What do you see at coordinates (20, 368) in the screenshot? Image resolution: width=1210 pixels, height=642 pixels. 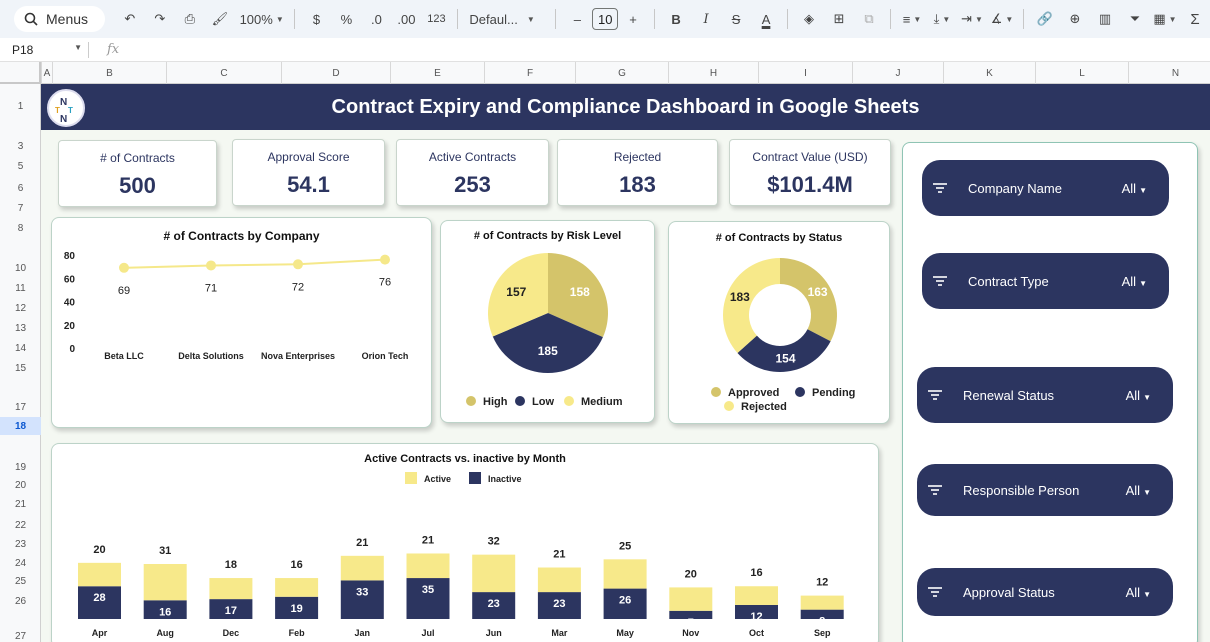 I see `row-header-15: 15` at bounding box center [20, 368].